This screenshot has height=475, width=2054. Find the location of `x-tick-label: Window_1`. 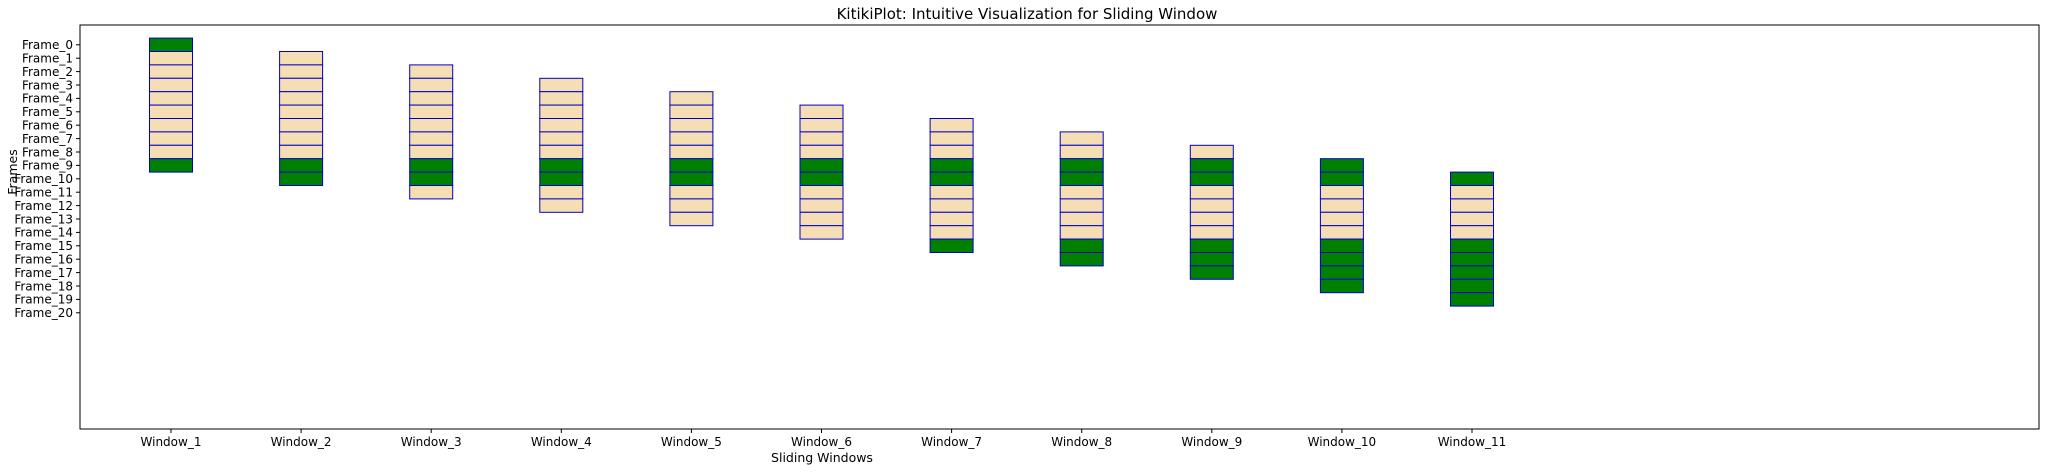

x-tick-label: Window_1 is located at coordinates (171, 442).